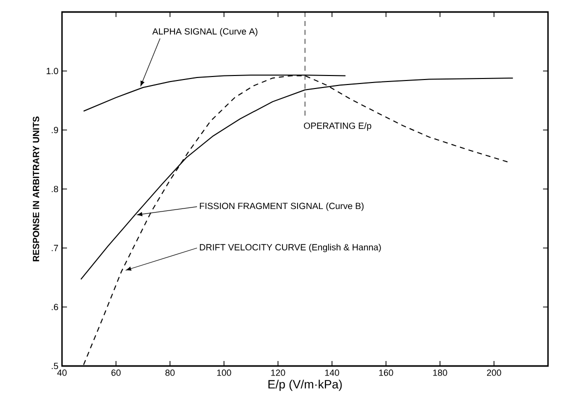  I want to click on y-tick-label: 1.0, so click(52, 71).